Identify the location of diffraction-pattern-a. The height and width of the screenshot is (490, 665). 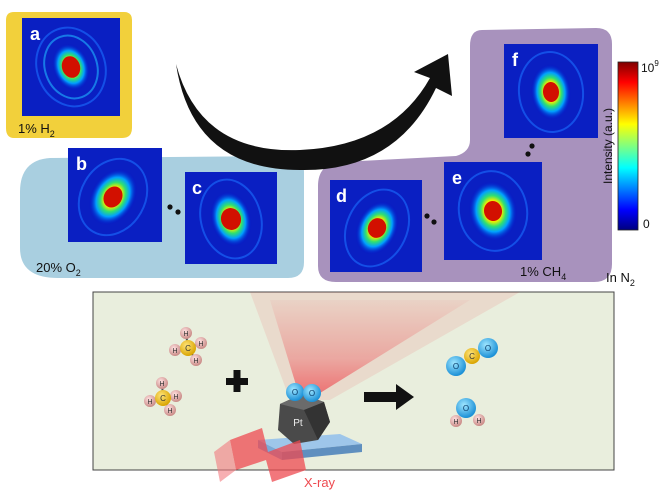
(71, 67).